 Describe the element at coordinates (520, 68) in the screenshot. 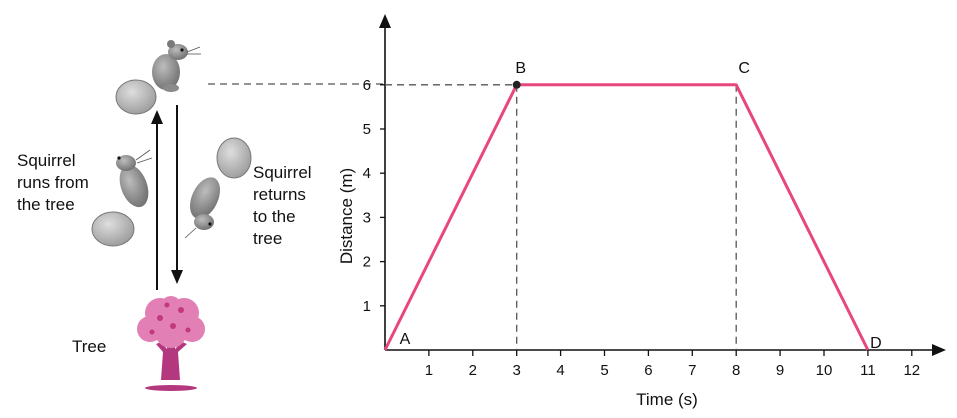

I see `point-label-b: B` at that location.